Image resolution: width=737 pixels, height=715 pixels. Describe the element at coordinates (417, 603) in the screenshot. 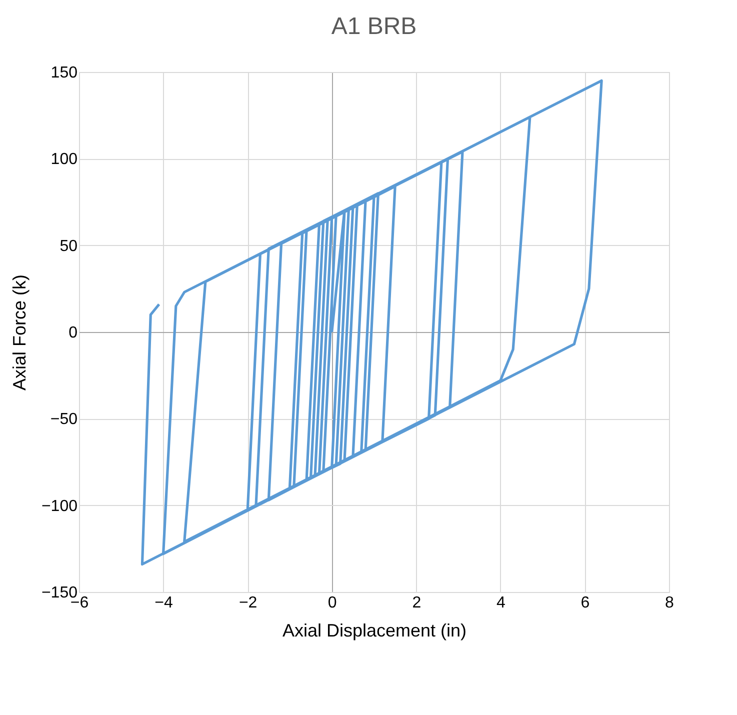

I see `x-tick-label: 2` at that location.